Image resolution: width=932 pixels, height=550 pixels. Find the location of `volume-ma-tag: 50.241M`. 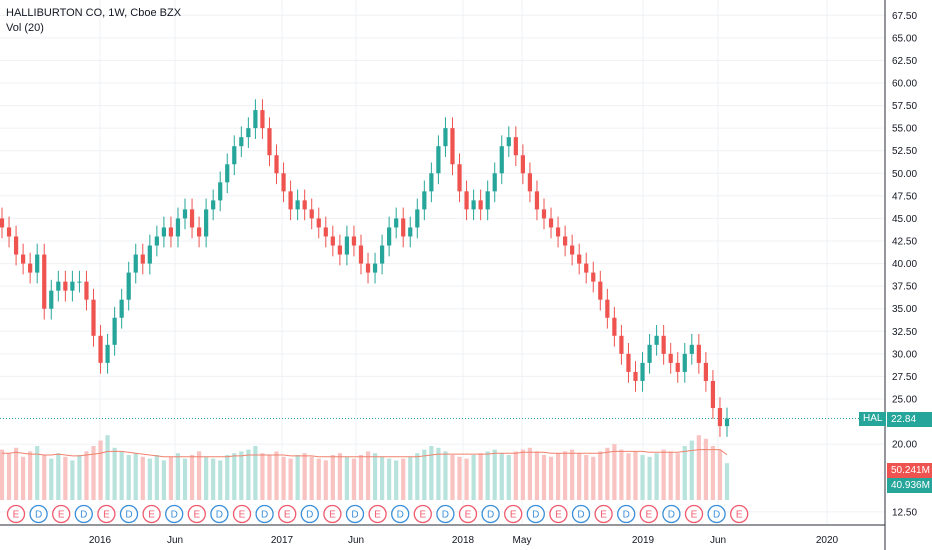

volume-ma-tag: 50.241M is located at coordinates (909, 470).